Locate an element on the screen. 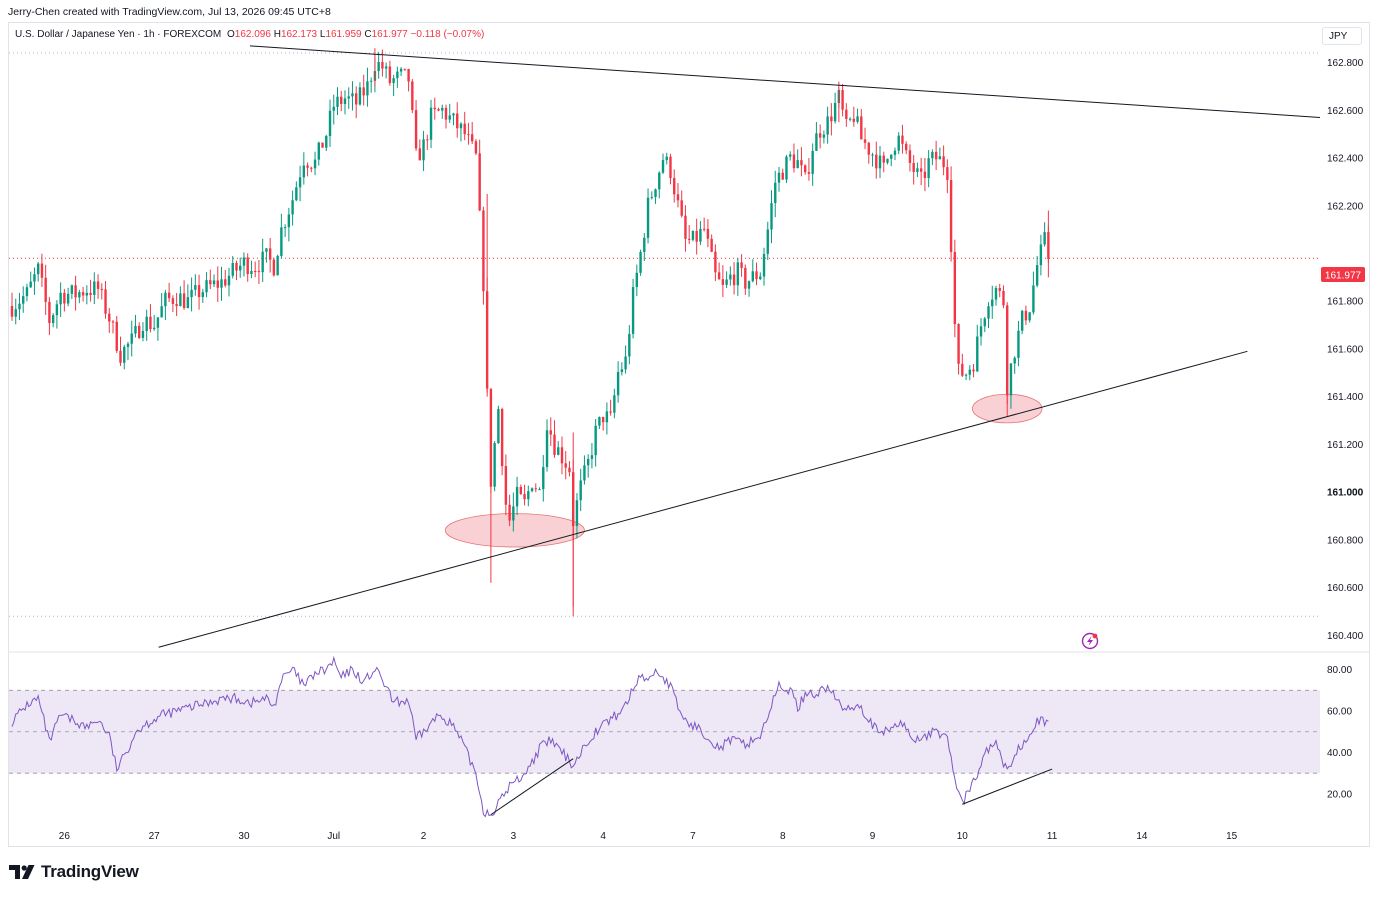  currency-unit-label: JPY is located at coordinates (1342, 36).